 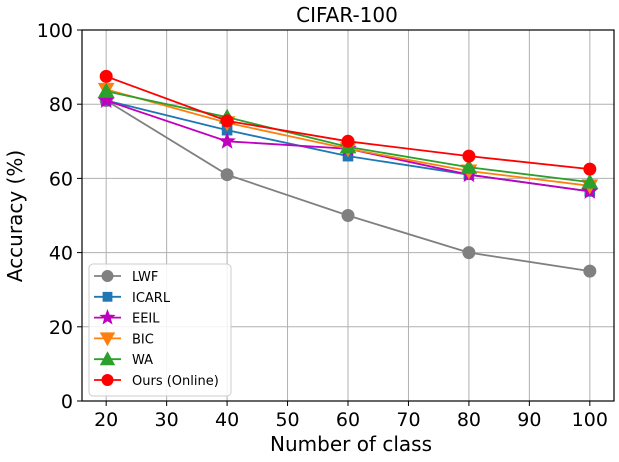 What do you see at coordinates (347, 15) in the screenshot?
I see `chart-title: CIFAR-100` at bounding box center [347, 15].